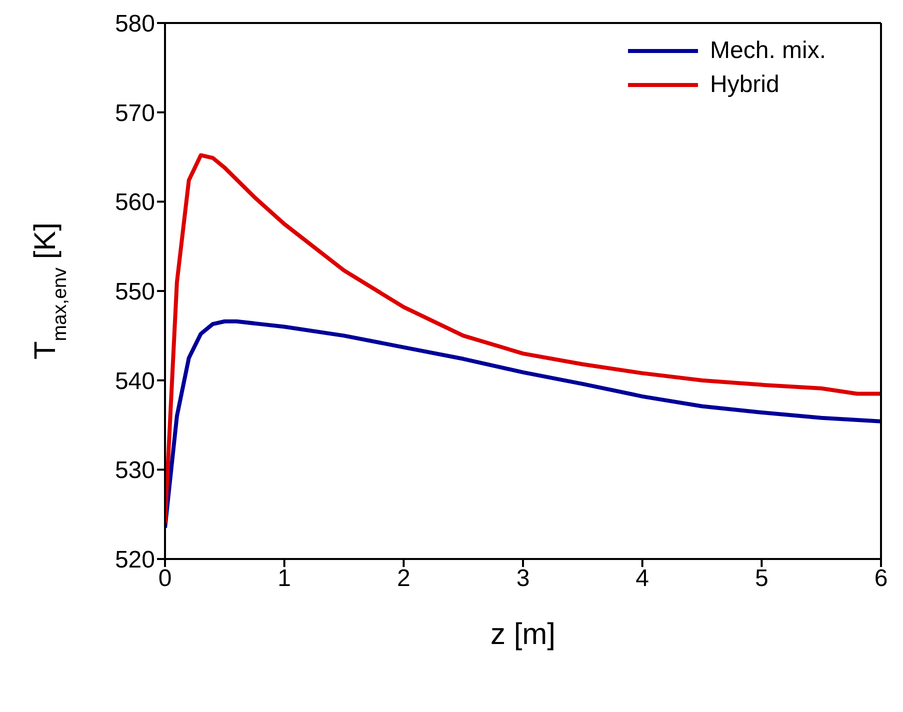 The height and width of the screenshot is (712, 903). Describe the element at coordinates (134, 381) in the screenshot. I see `y-tick-label: 540` at that location.